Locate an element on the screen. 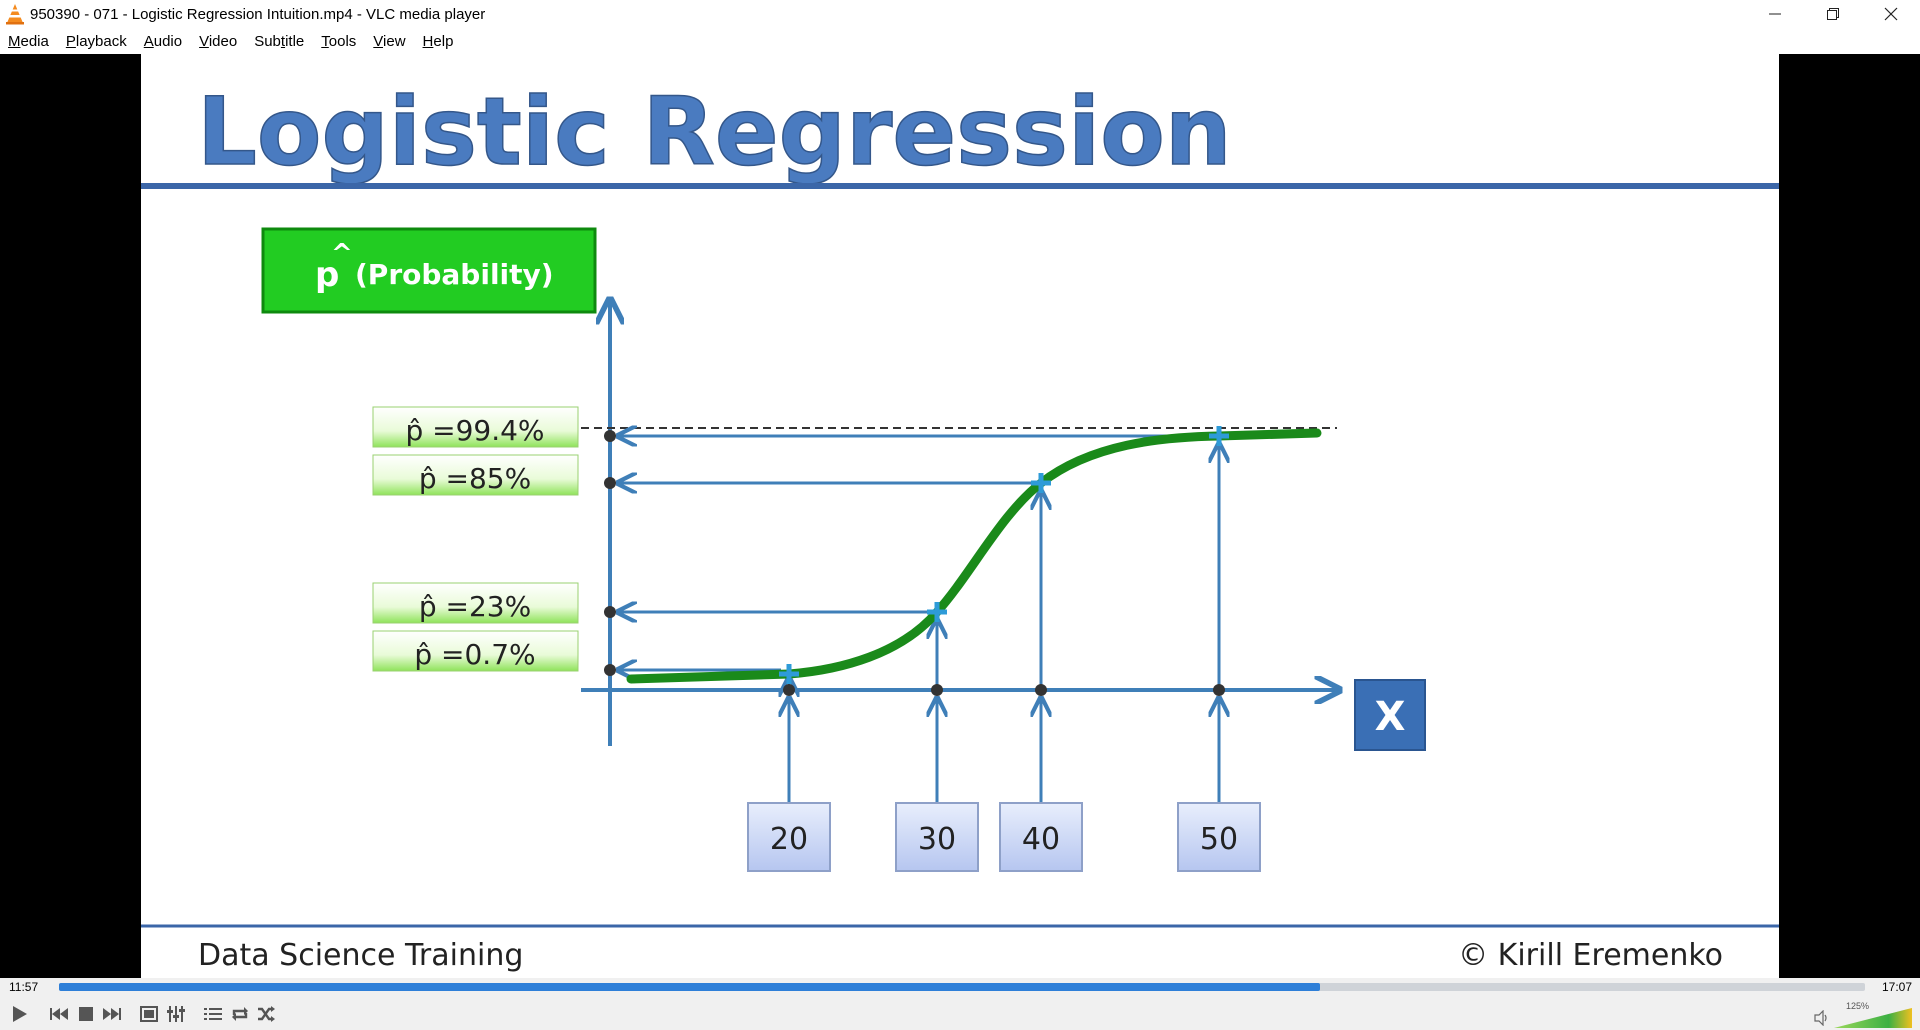 Image resolution: width=1920 pixels, height=1030 pixels. y-axis-label-box is located at coordinates (429, 270).